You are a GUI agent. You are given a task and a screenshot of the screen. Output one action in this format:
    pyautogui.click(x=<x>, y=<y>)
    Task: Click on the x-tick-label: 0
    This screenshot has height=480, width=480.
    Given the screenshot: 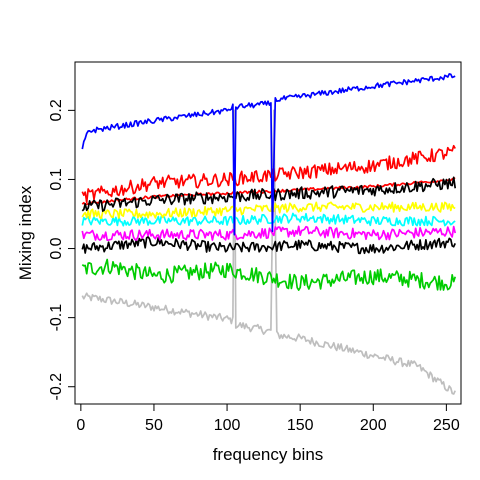 What is the action you would take?
    pyautogui.click(x=80, y=425)
    